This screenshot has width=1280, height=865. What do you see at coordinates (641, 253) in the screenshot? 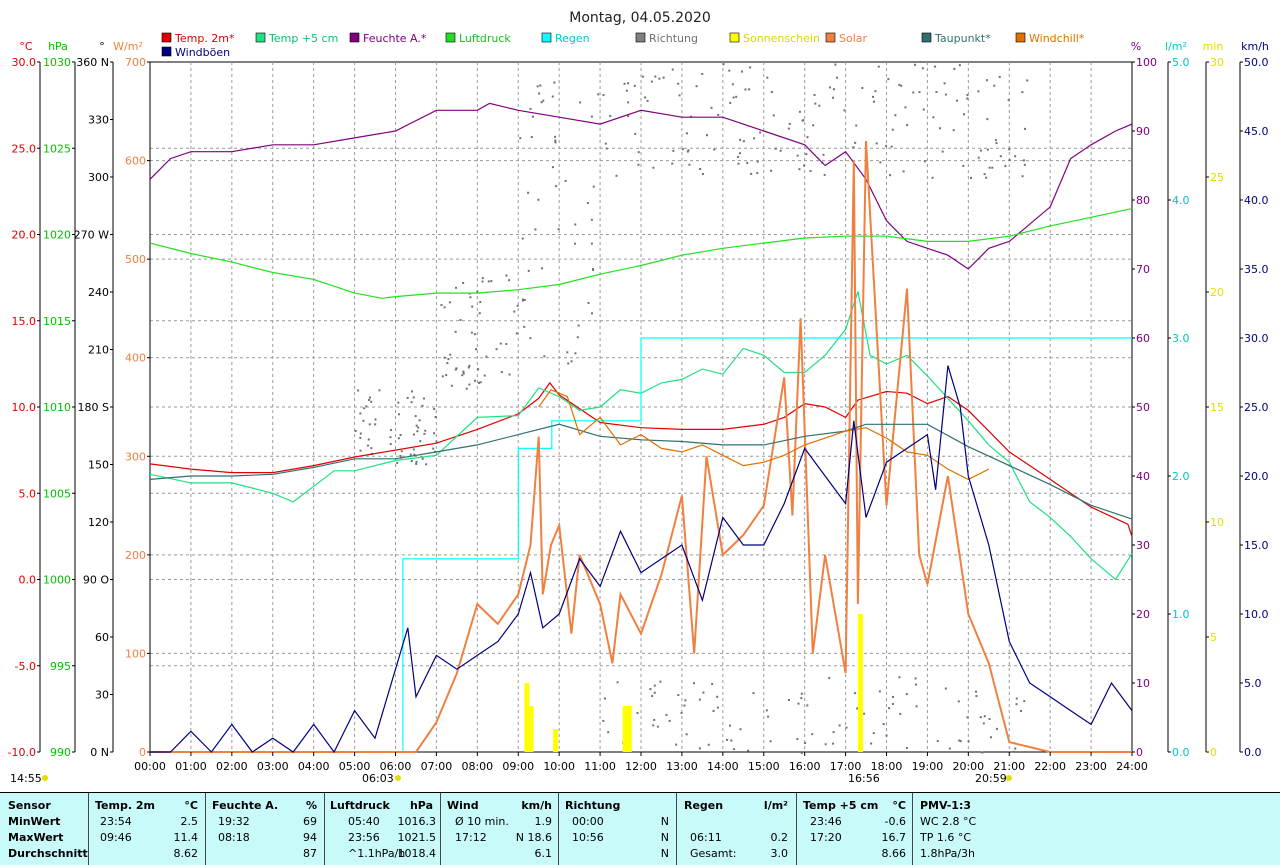
I see `series-luftdruck` at bounding box center [641, 253].